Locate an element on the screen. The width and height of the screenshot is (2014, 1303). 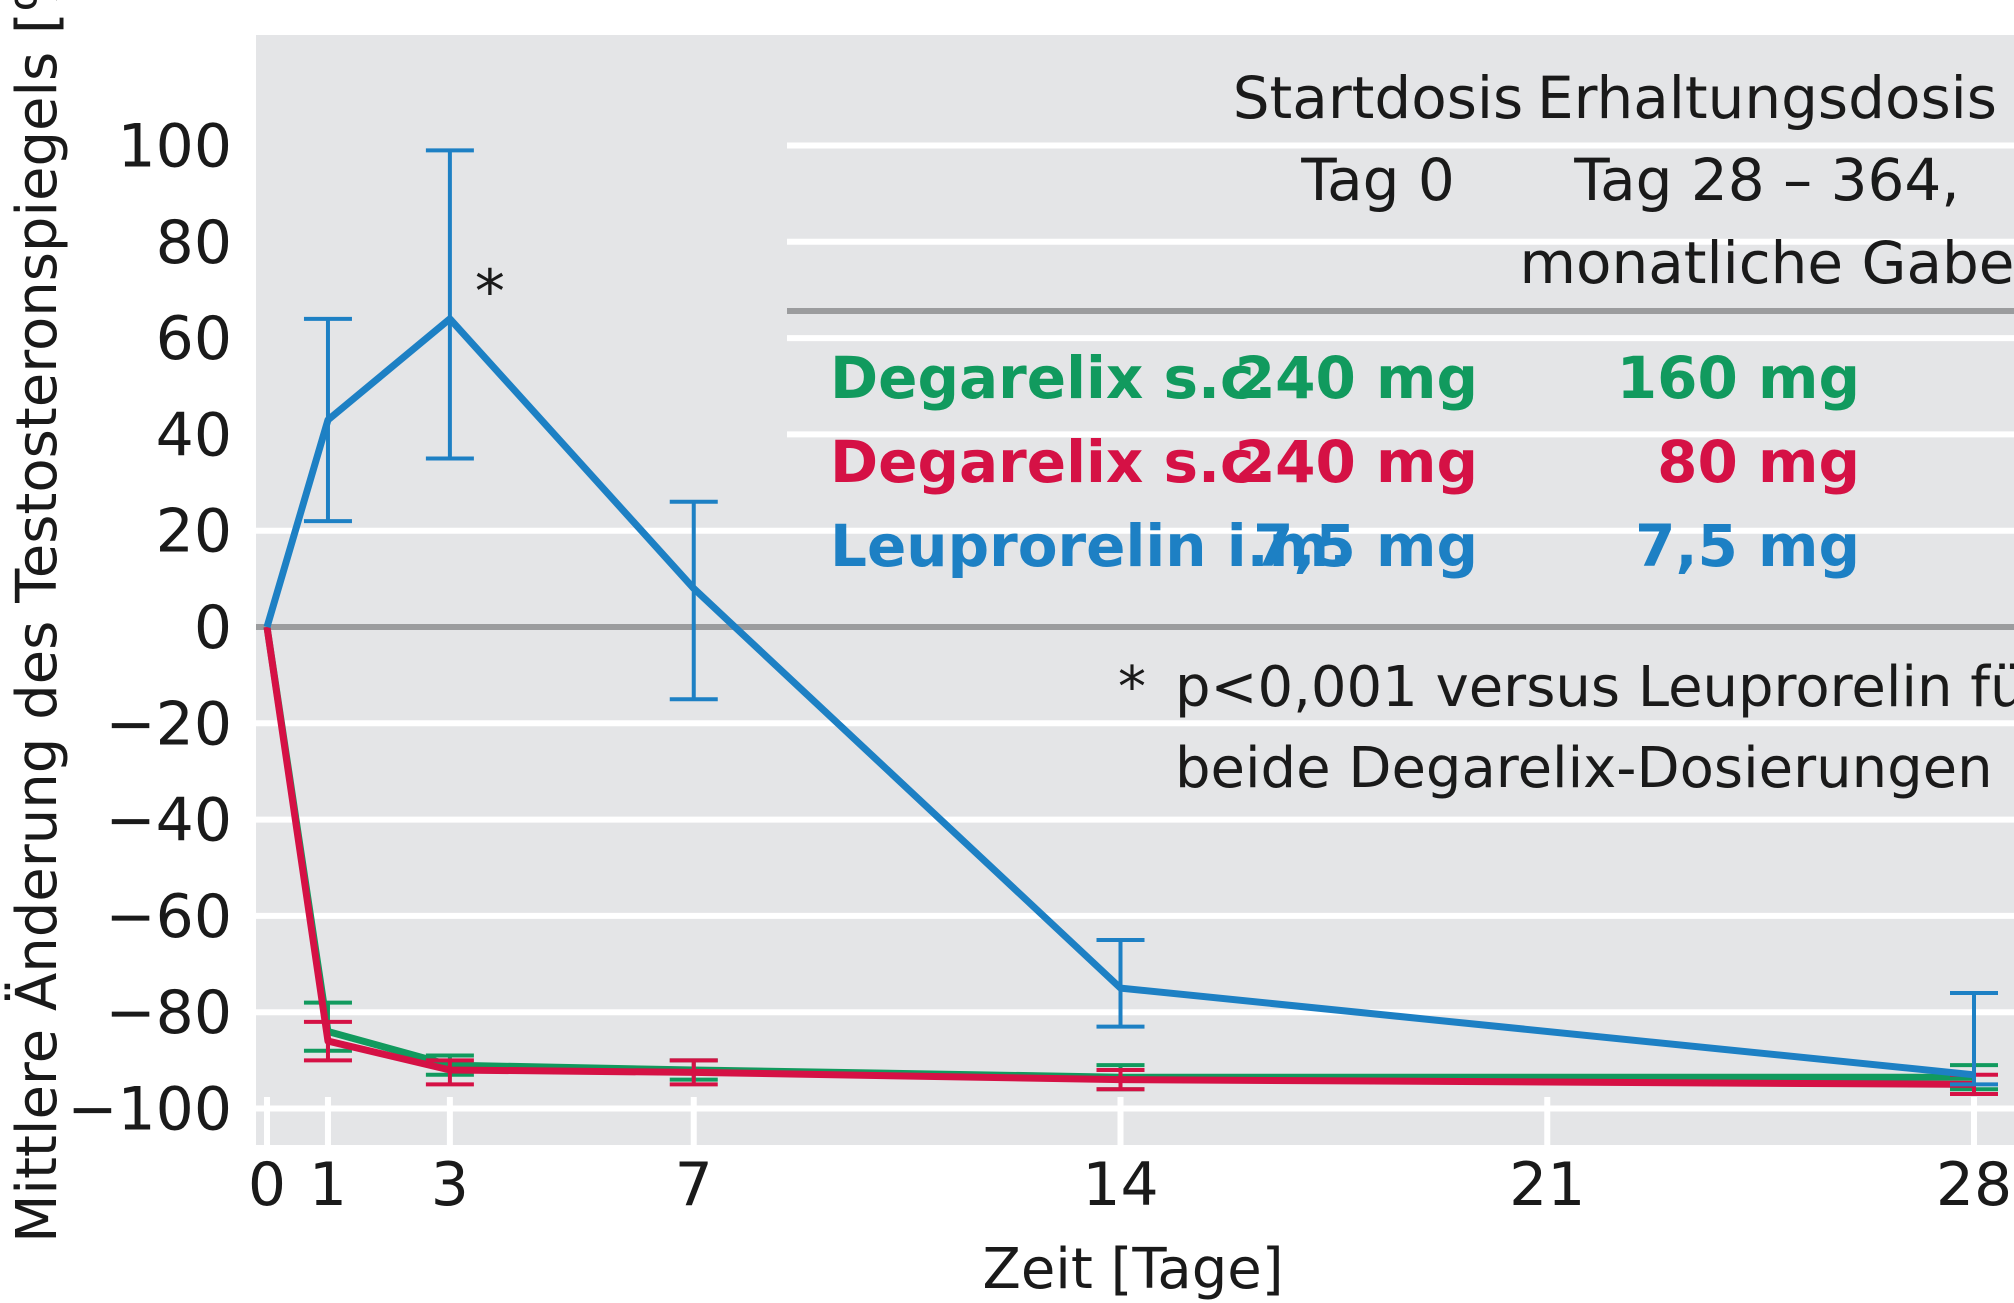
x-tick-labels: 0 1 3 7 14 21 28 is located at coordinates (1130, 1185).